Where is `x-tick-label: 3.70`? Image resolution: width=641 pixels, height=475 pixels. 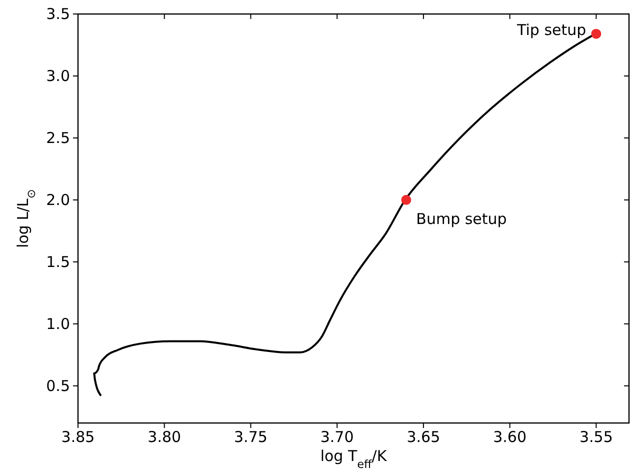 x-tick-label: 3.70 is located at coordinates (337, 437).